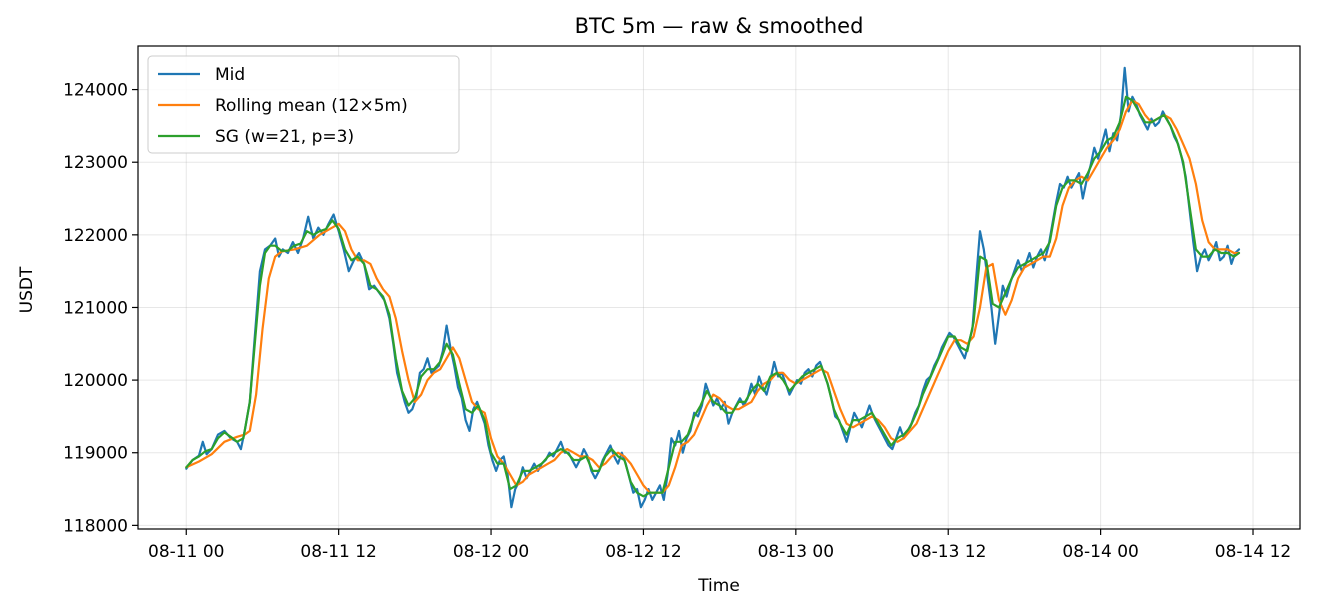  Describe the element at coordinates (95, 236) in the screenshot. I see `y-tick-label-4: 122000` at that location.